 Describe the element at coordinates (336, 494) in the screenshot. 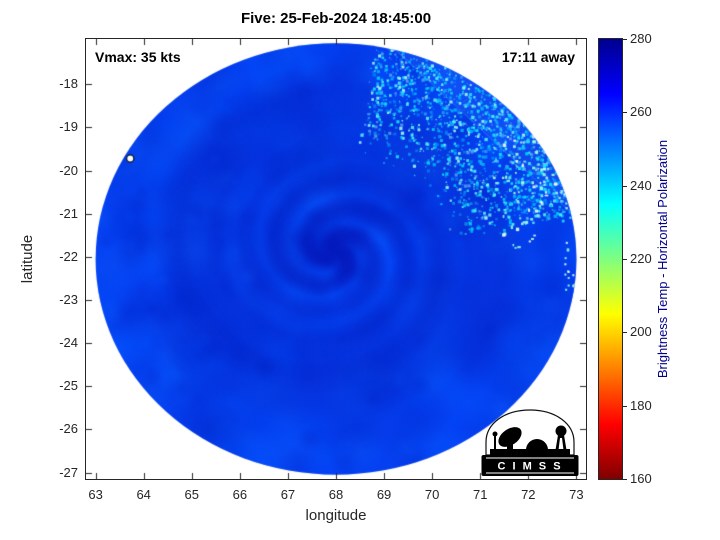

I see `x-tick-label: 68` at that location.